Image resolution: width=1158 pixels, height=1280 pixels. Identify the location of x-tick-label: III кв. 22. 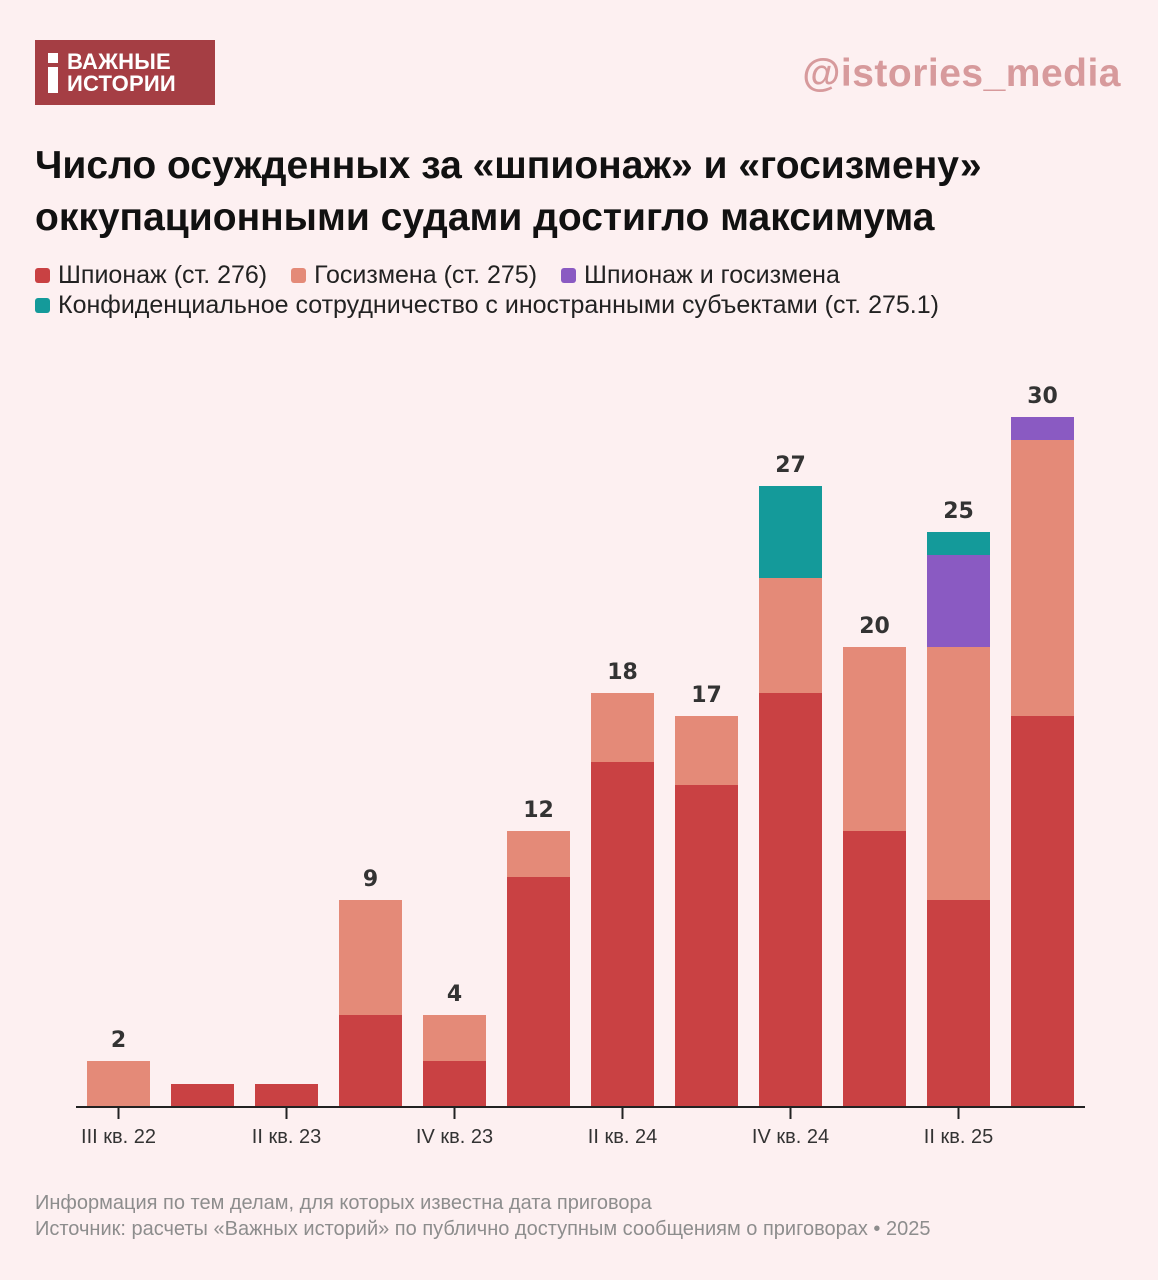
(118, 1137).